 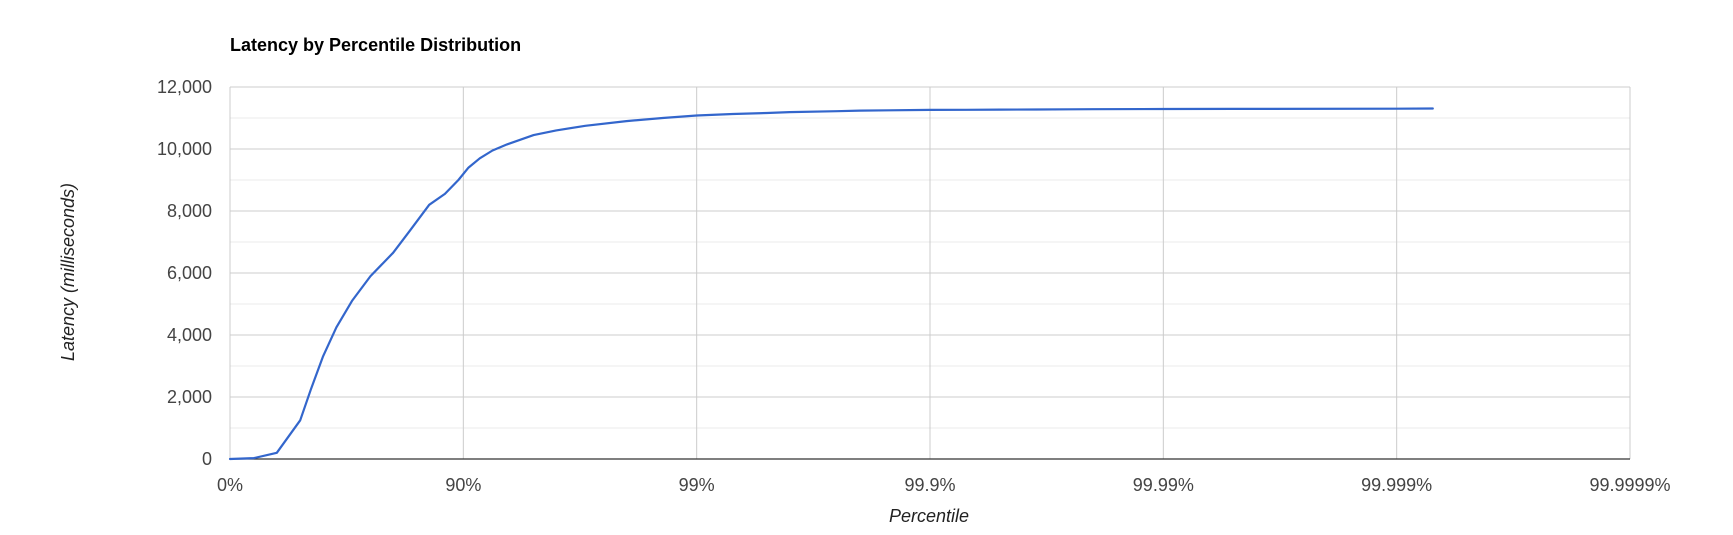 What do you see at coordinates (68, 272) in the screenshot?
I see `y-axis-label: Latency (milliseconds)` at bounding box center [68, 272].